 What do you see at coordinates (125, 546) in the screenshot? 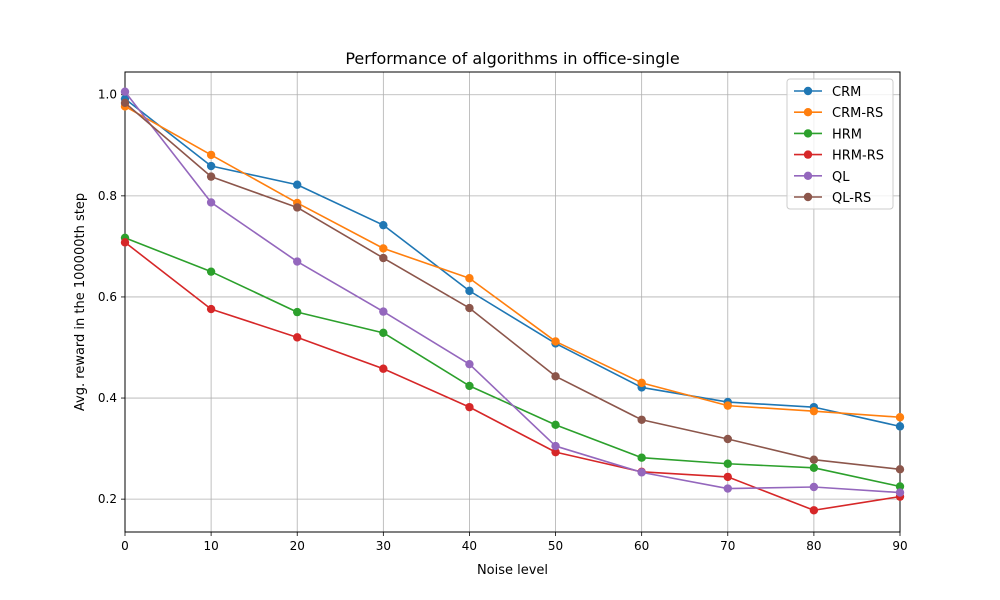
I see `x-tick-label: 0` at bounding box center [125, 546].